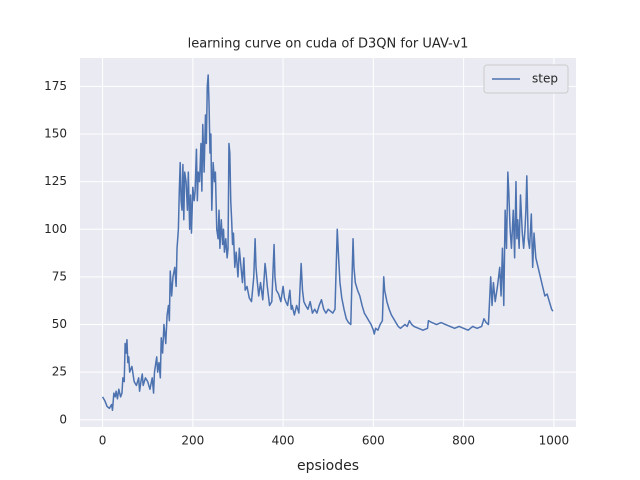 The image size is (640, 480). Describe the element at coordinates (55, 181) in the screenshot. I see `y-tick-label: 125` at that location.